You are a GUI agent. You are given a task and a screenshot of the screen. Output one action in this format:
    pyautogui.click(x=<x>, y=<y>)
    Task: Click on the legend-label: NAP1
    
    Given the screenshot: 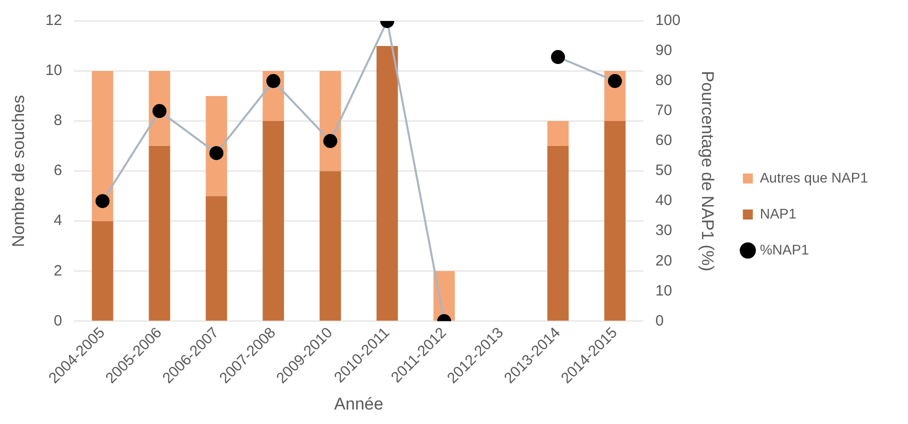 What is the action you would take?
    pyautogui.click(x=778, y=213)
    